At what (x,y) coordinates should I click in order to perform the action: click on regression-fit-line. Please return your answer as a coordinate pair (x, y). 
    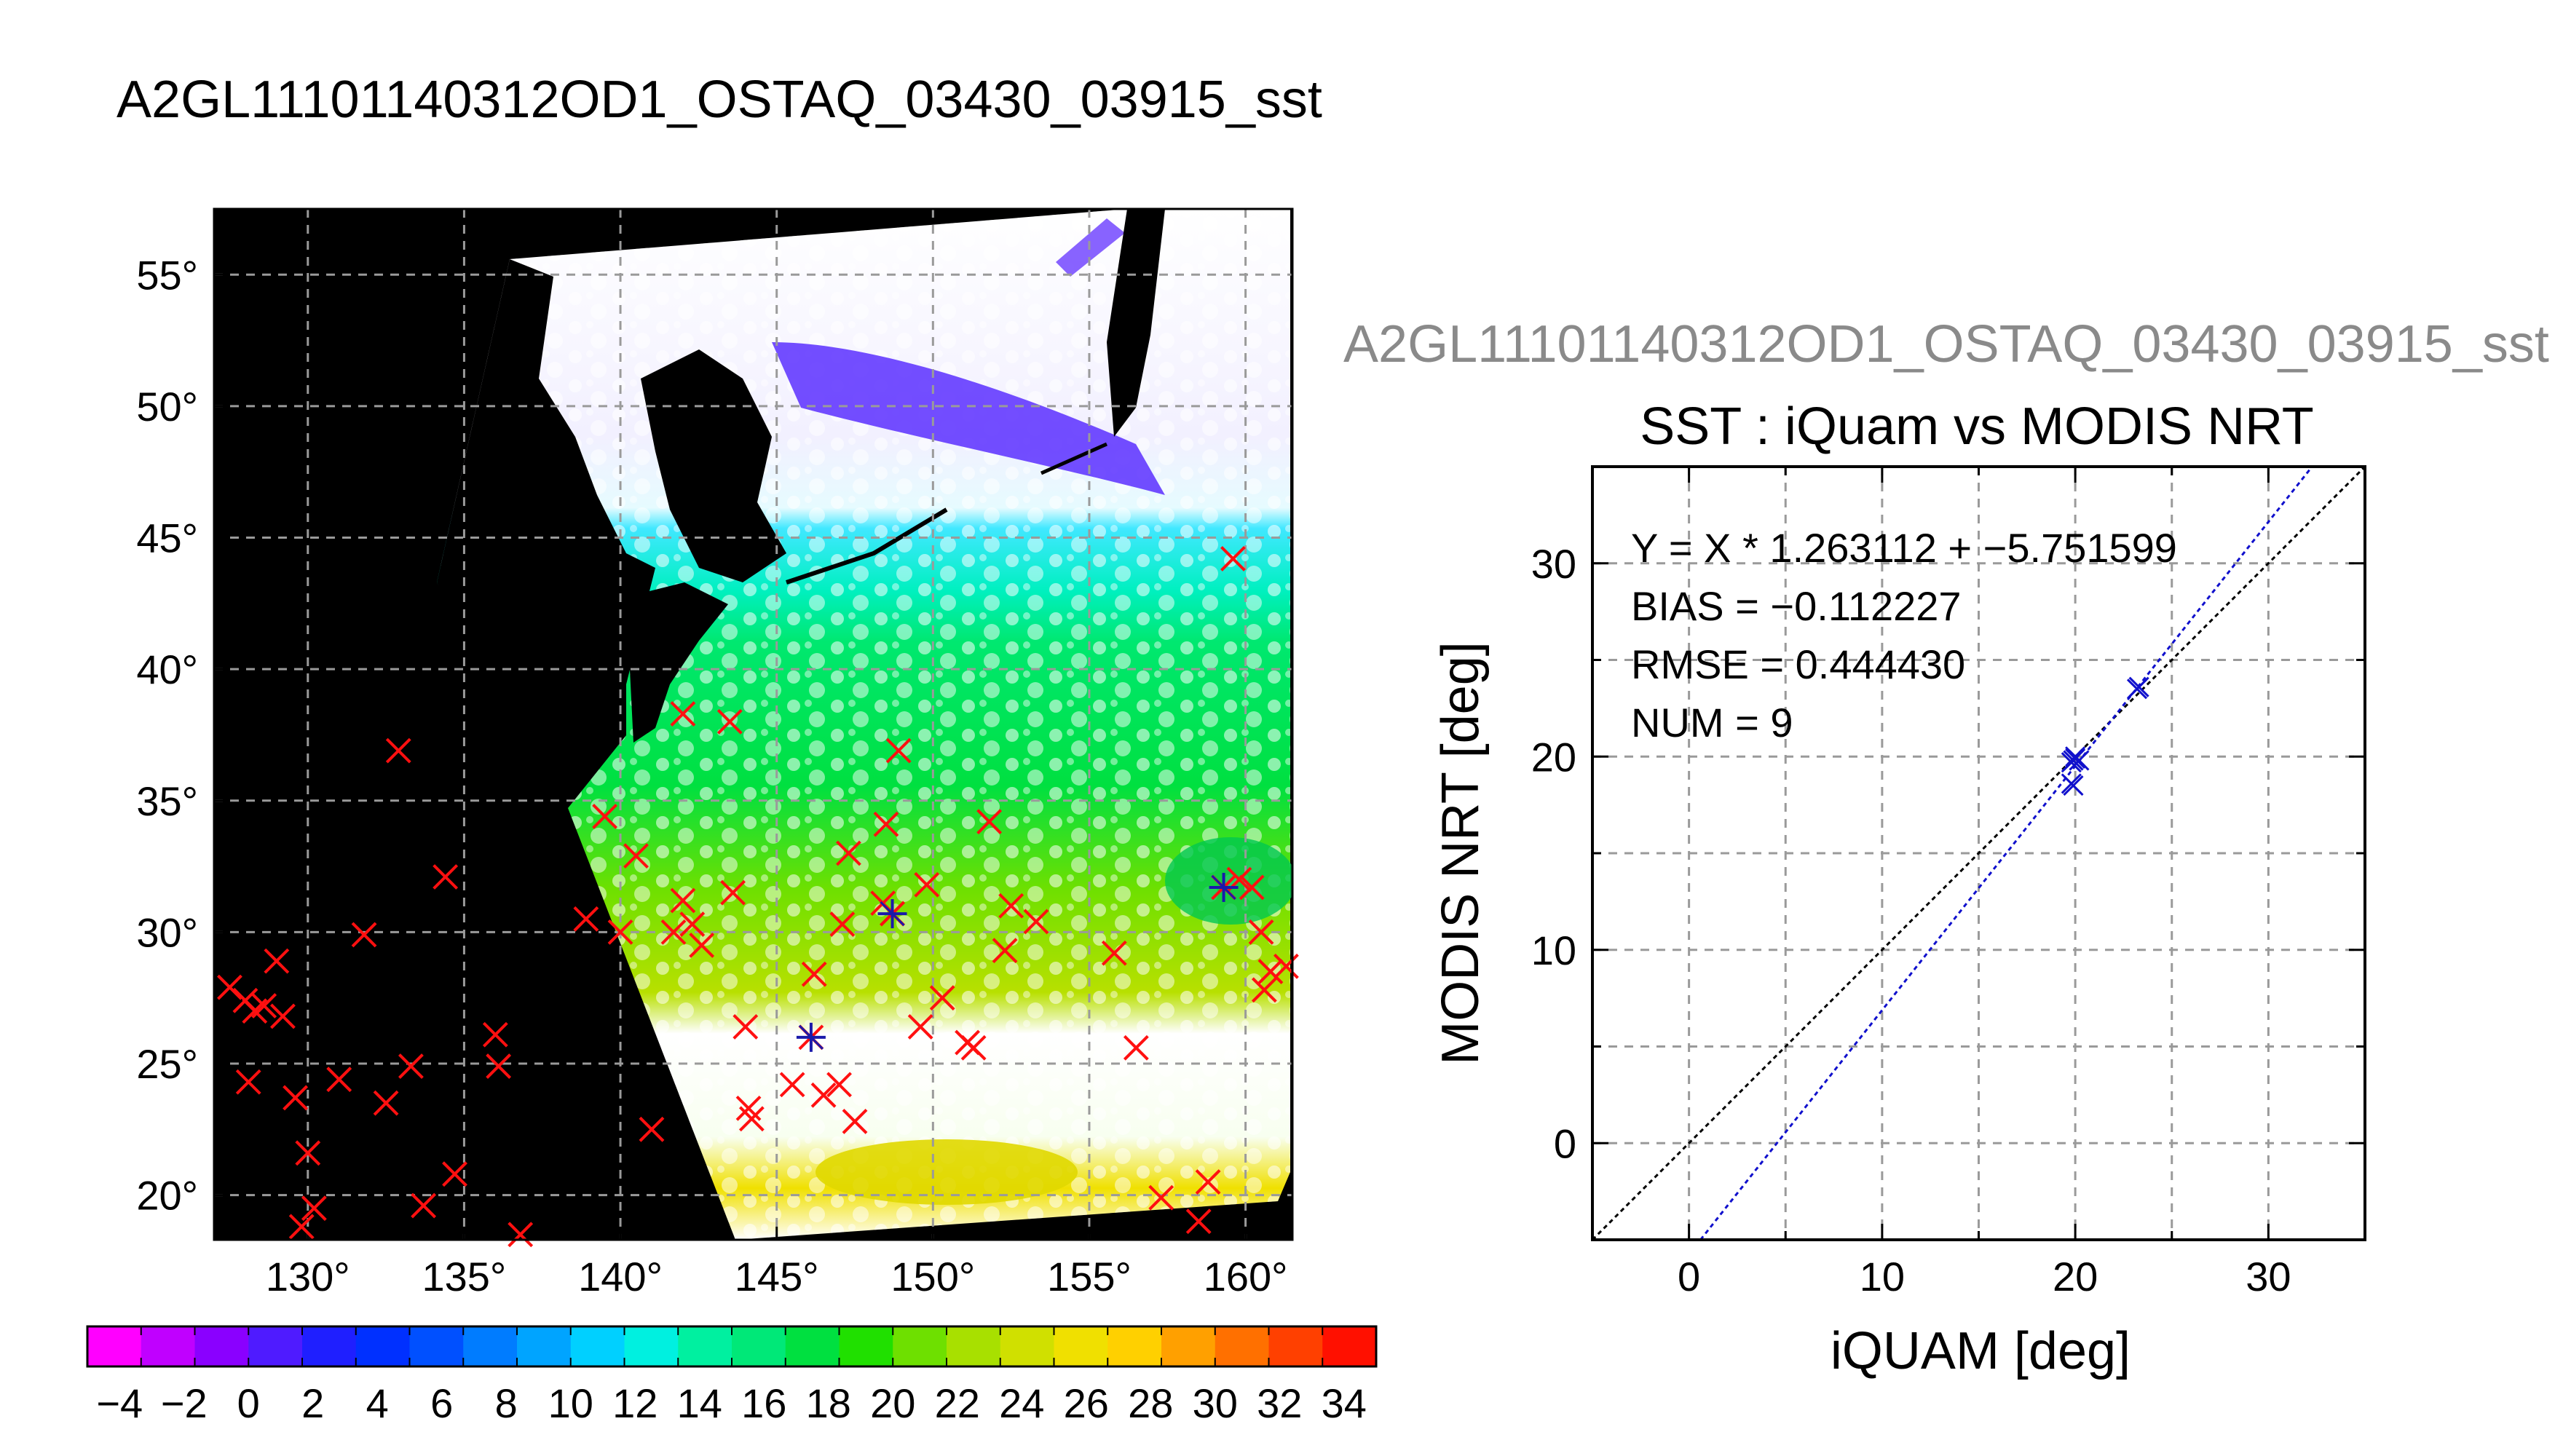
    Looking at the image, I should click on (2006, 853).